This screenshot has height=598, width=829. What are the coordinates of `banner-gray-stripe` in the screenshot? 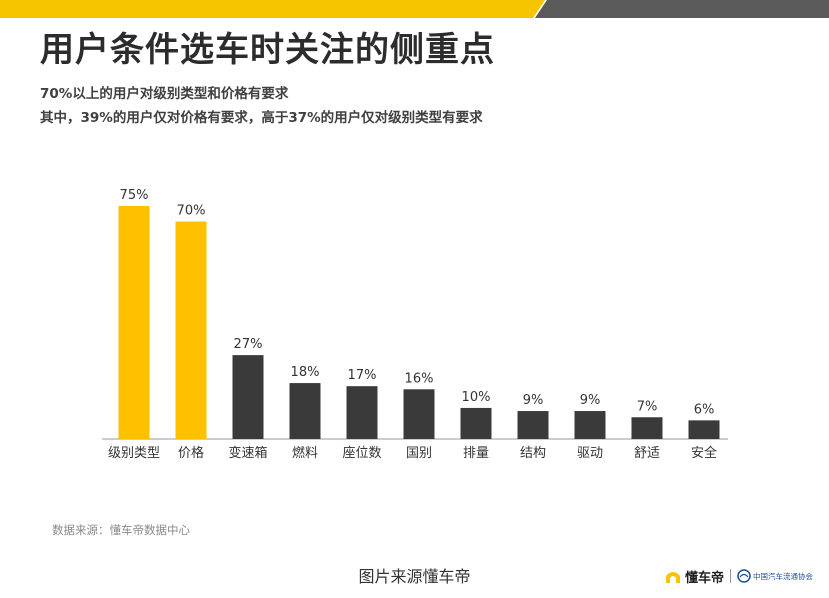 It's located at (682, 9).